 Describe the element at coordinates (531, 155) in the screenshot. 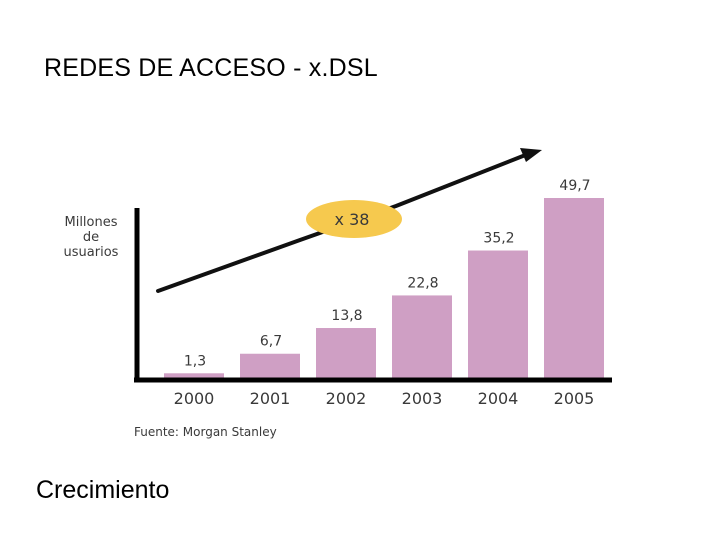

I see `growth-arrow-head` at that location.